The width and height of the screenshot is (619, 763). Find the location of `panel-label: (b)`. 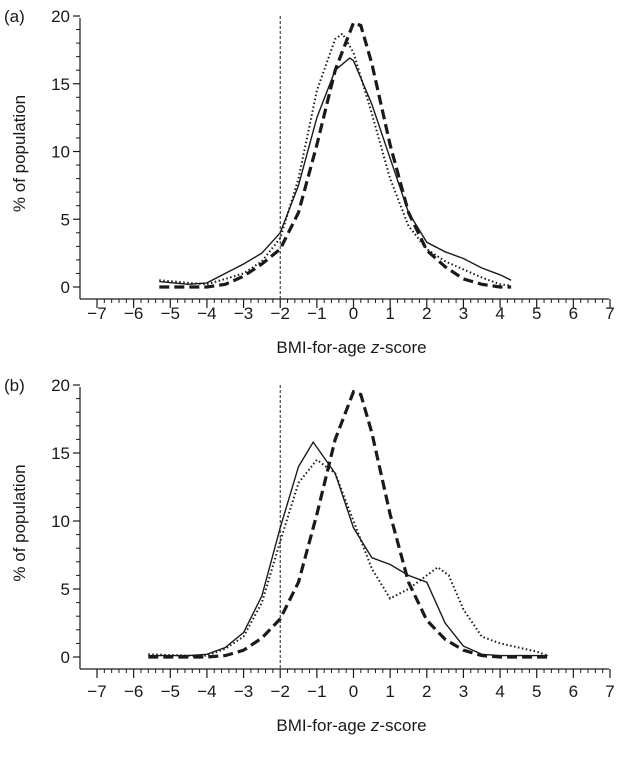

panel-label: (b) is located at coordinates (14, 385).